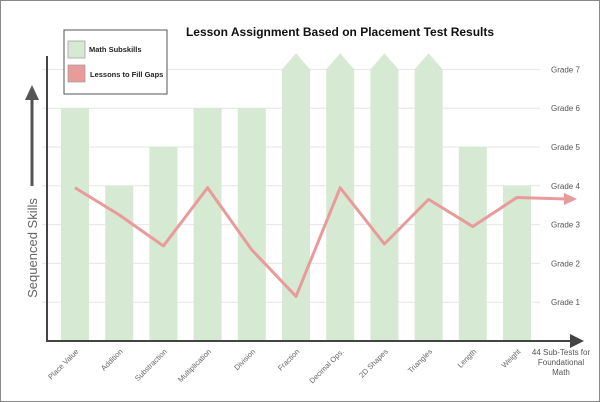  What do you see at coordinates (565, 225) in the screenshot?
I see `y-tick-label: Grade 3` at bounding box center [565, 225].